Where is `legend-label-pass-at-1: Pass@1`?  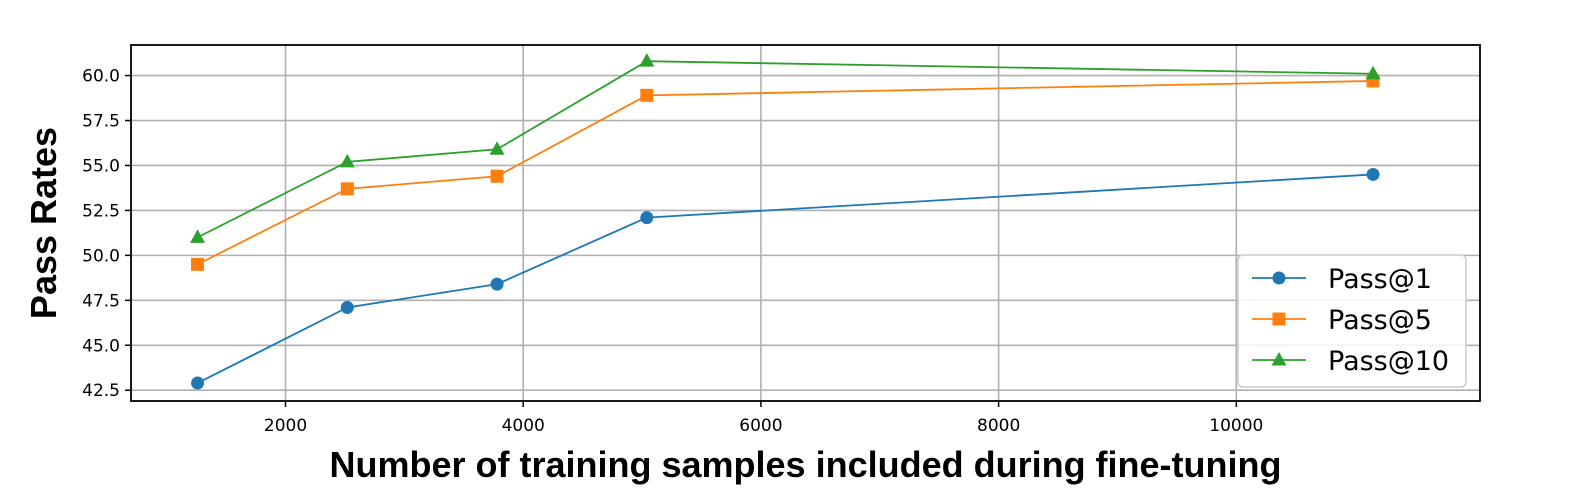 legend-label-pass-at-1: Pass@1 is located at coordinates (1380, 279).